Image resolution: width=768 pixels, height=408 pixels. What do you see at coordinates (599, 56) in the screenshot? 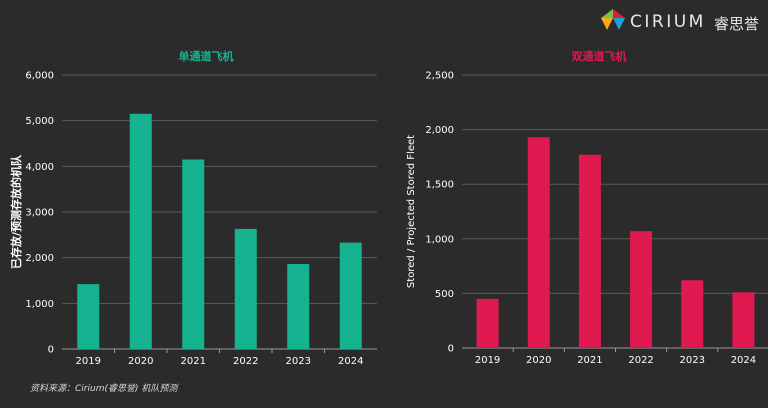
I see `chart-title: 双通道飞机` at bounding box center [599, 56].